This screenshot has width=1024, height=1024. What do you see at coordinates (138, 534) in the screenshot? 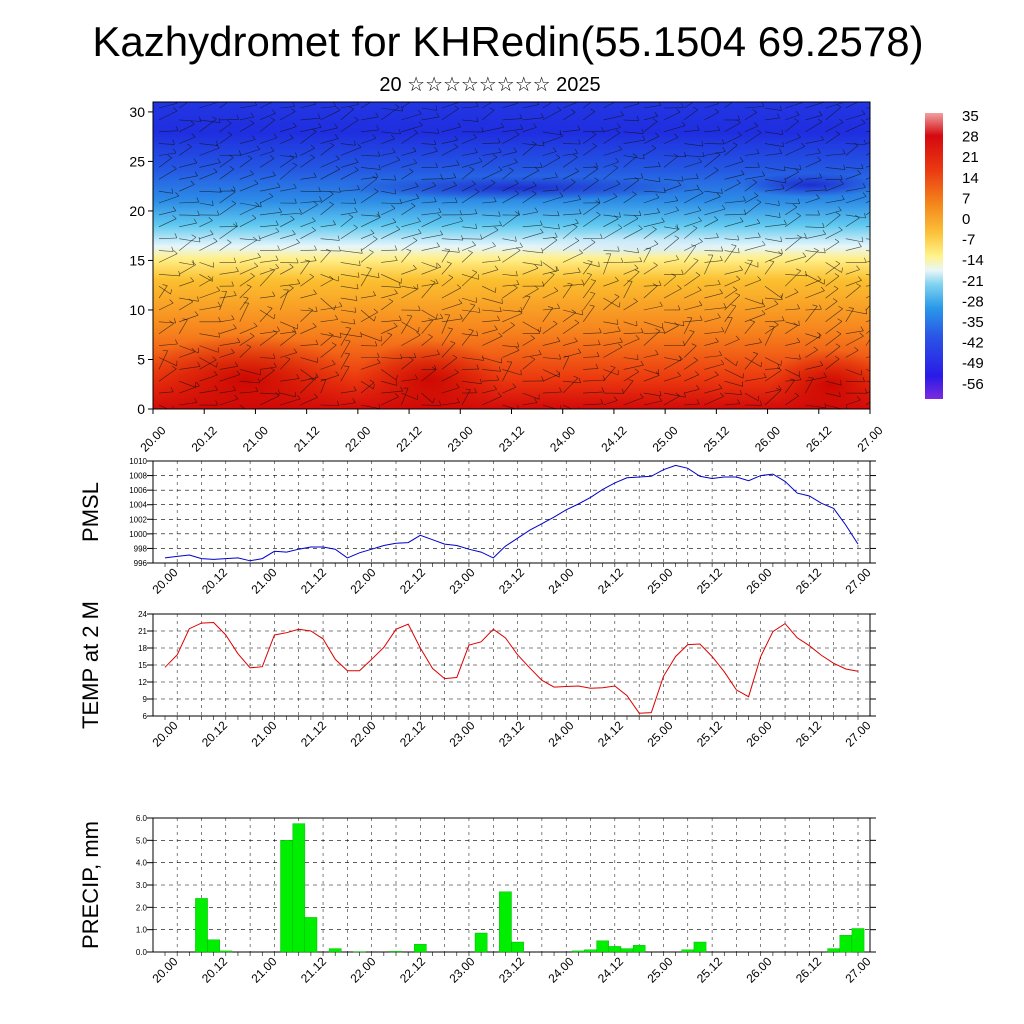
I see `y-tick-label: 1000` at bounding box center [138, 534].